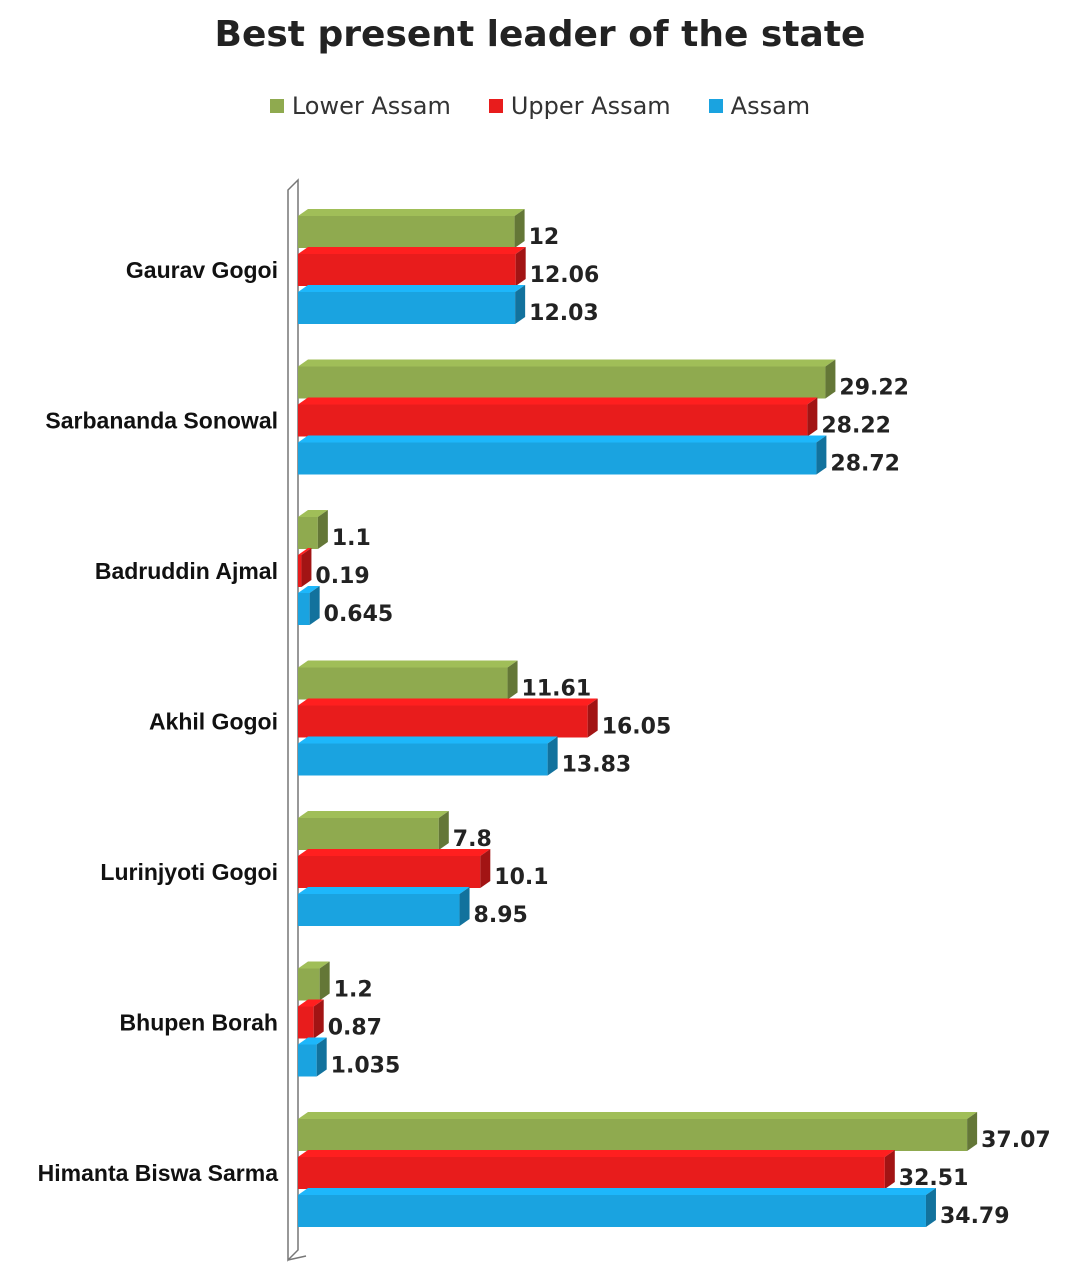  Describe the element at coordinates (590, 106) in the screenshot. I see `legend-label-upper-assam: Upper Assam` at that location.